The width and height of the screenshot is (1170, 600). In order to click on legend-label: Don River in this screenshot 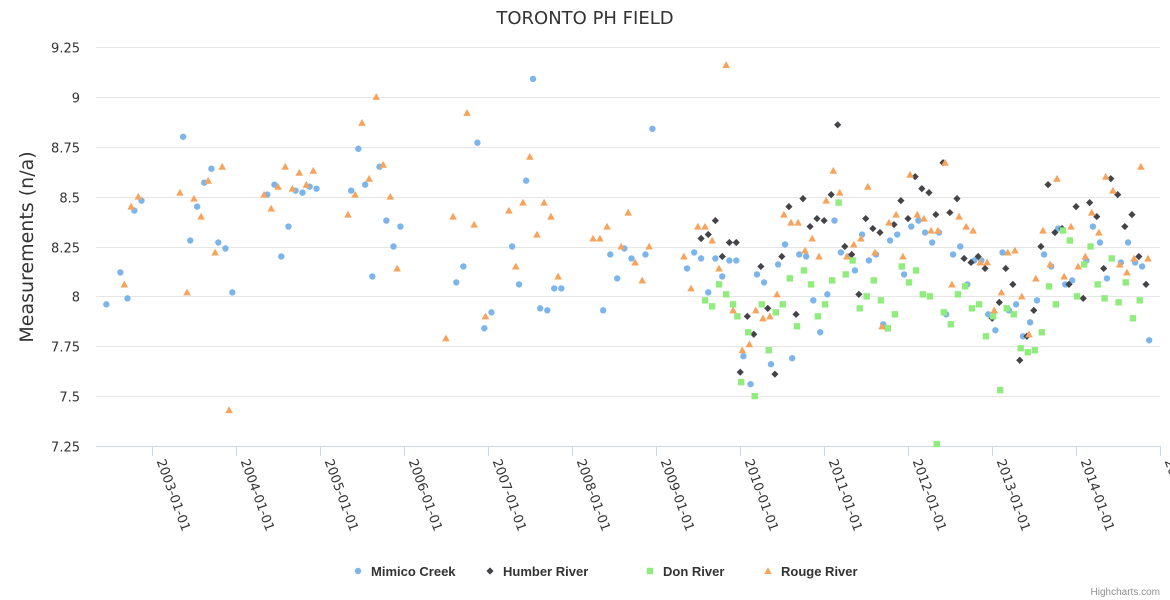, I will do `click(693, 571)`.